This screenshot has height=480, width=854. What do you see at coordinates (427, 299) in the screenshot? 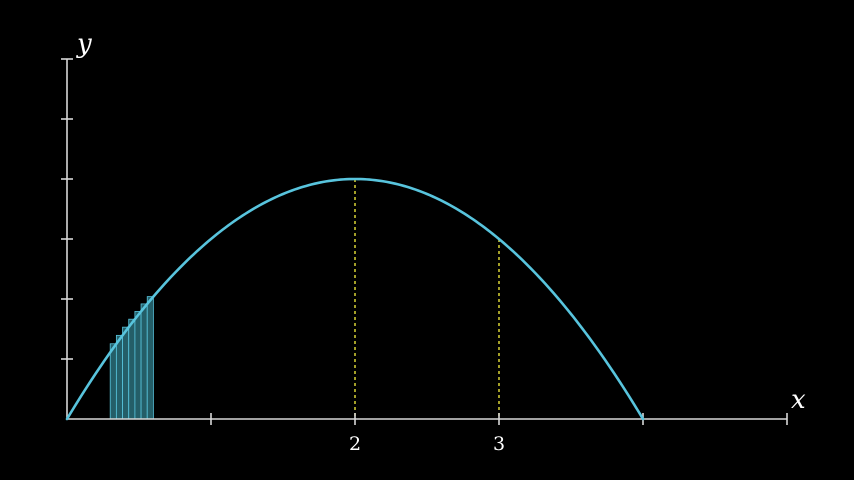
I see `vertical-guides` at bounding box center [427, 299].